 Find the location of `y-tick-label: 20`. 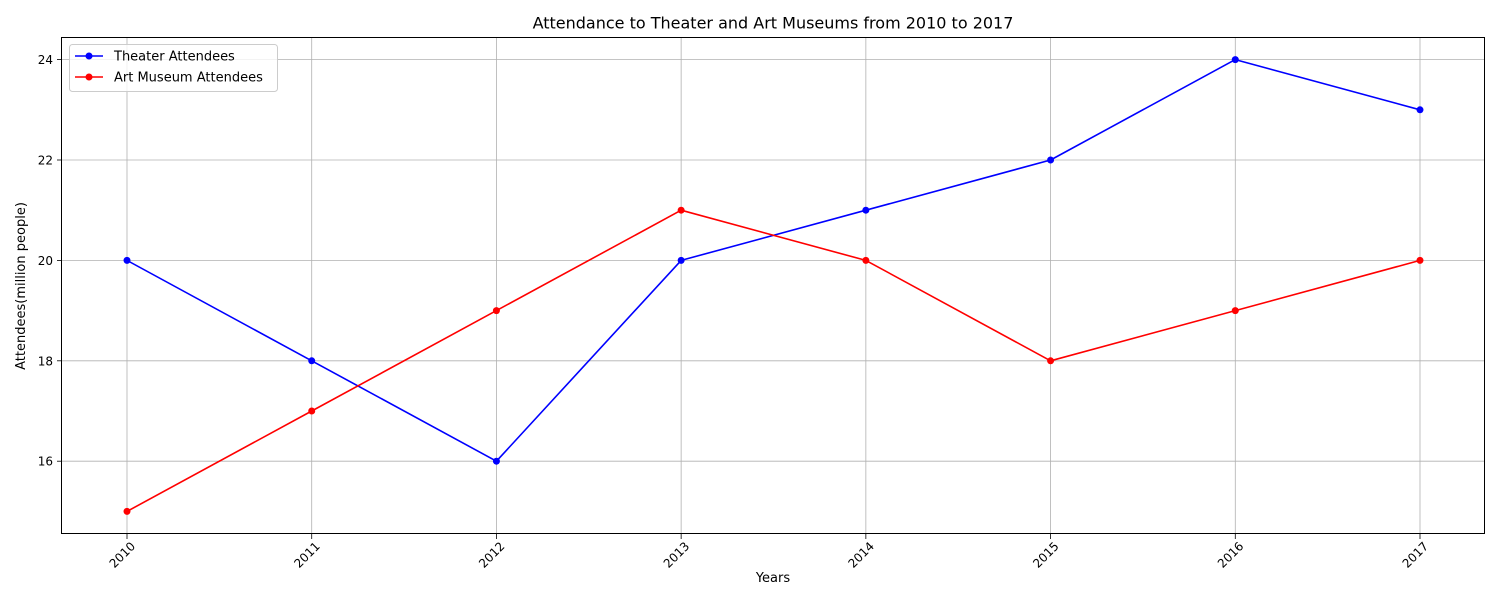

y-tick-label: 20 is located at coordinates (45, 261).